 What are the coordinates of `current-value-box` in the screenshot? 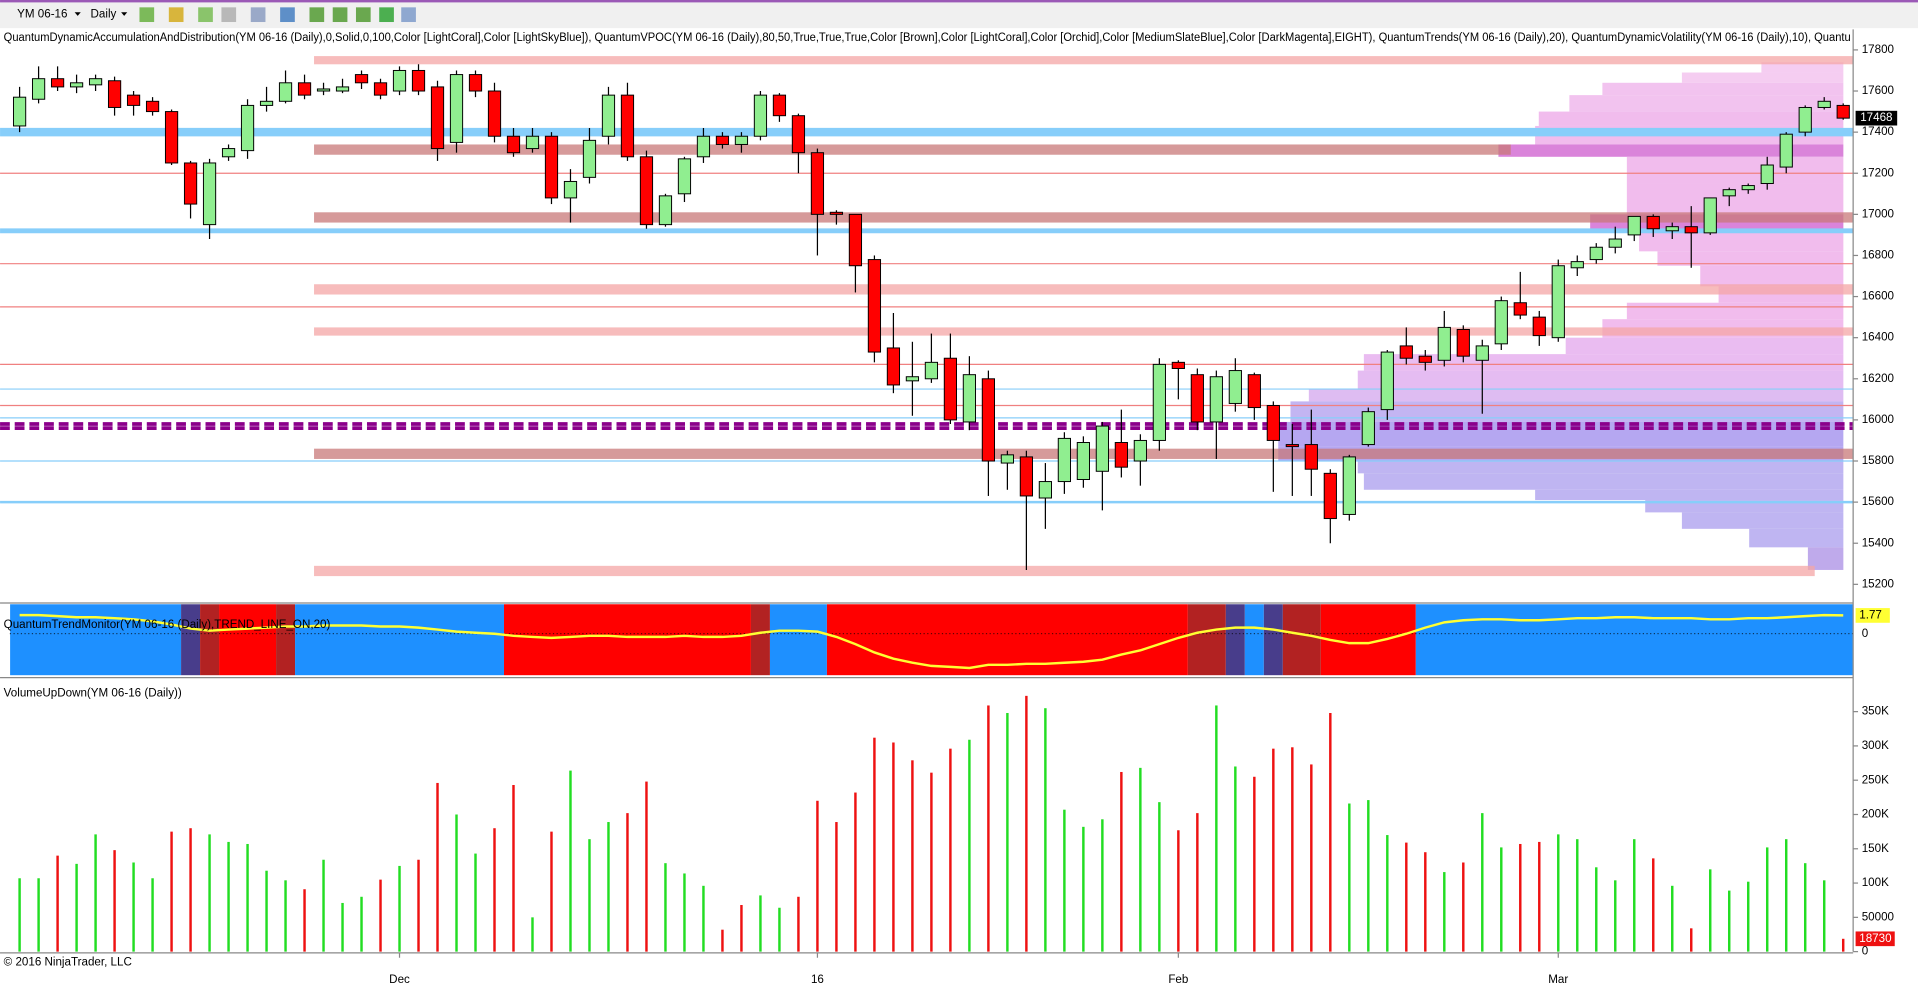 It's located at (1872, 615).